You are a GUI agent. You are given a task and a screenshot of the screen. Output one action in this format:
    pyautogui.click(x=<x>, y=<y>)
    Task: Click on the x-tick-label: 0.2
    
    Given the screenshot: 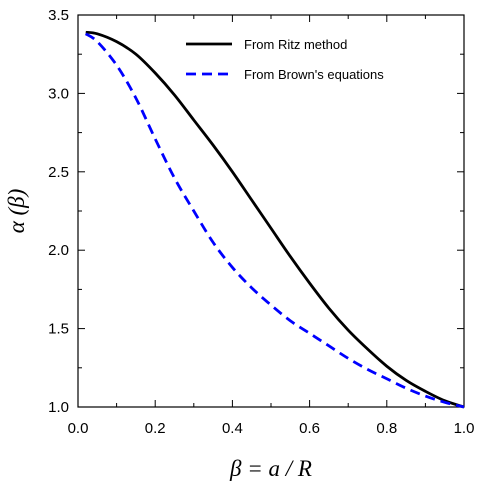 What is the action you would take?
    pyautogui.click(x=155, y=428)
    